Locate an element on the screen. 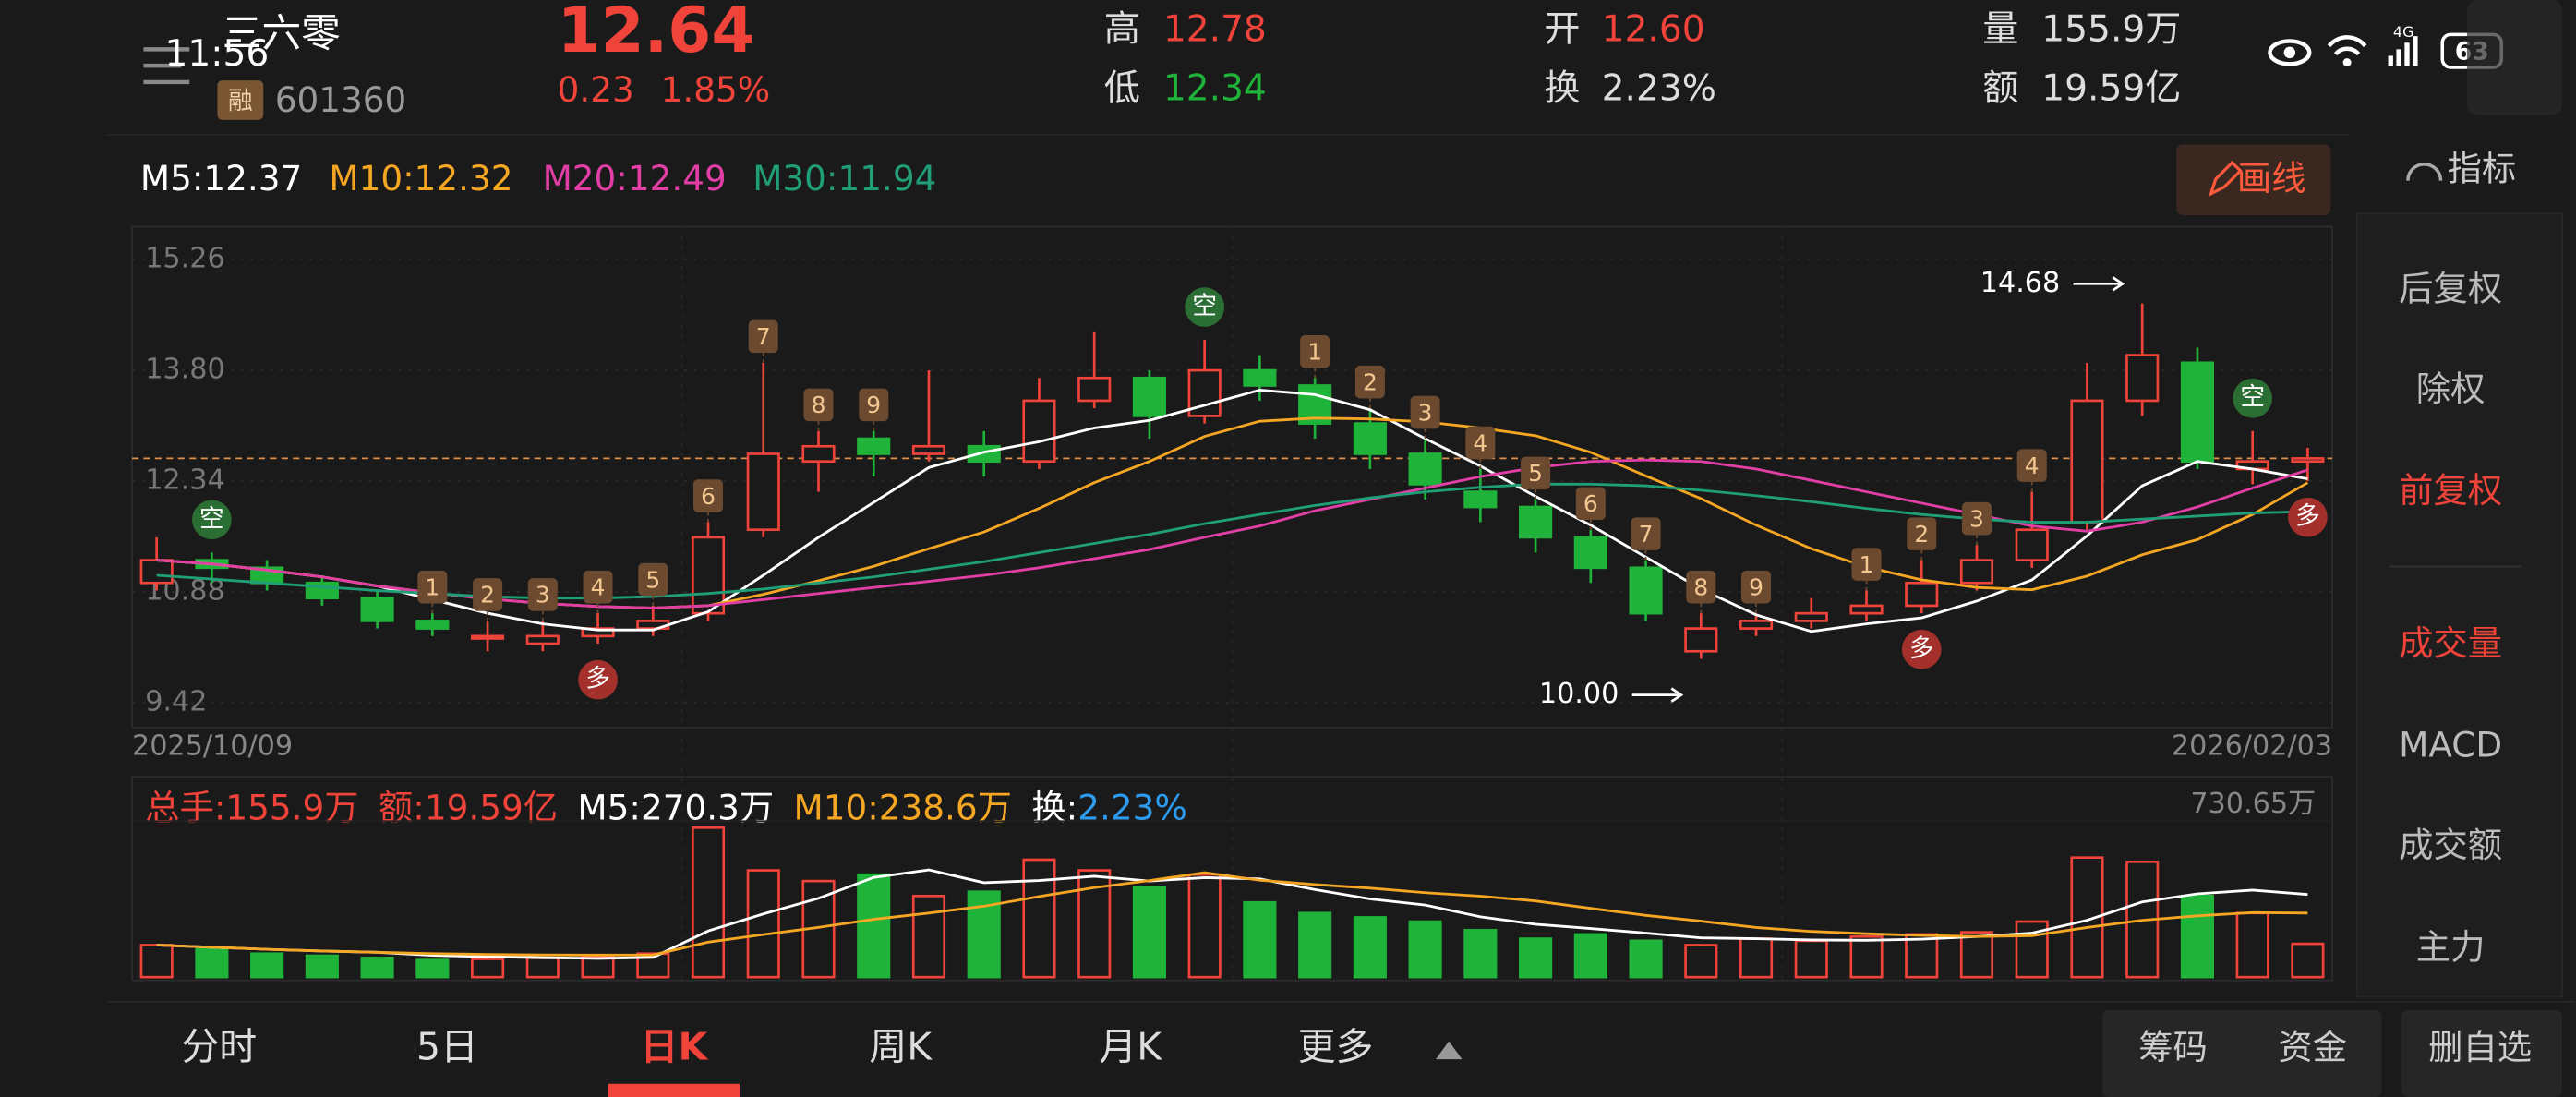 Image resolution: width=2576 pixels, height=1097 pixels. tab: 日K is located at coordinates (675, 1046).